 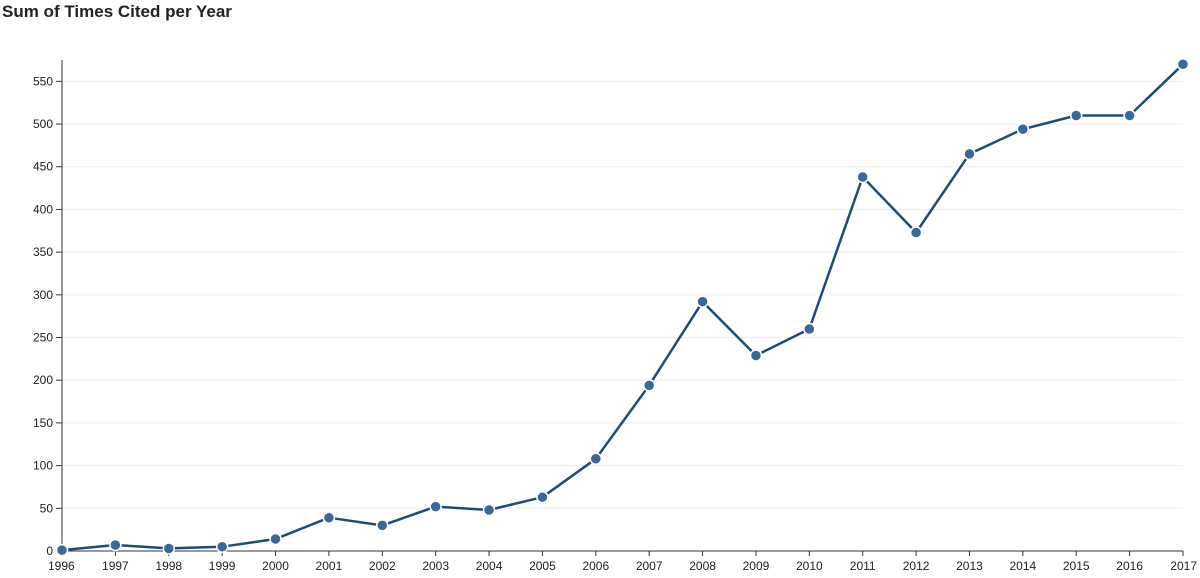 What do you see at coordinates (115, 545) in the screenshot?
I see `data-point-1997` at bounding box center [115, 545].